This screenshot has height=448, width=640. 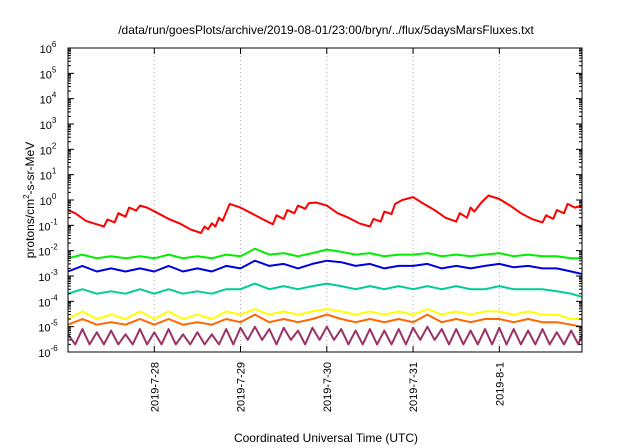 What do you see at coordinates (500, 384) in the screenshot?
I see `x-tick-label: 2019-8-1` at bounding box center [500, 384].